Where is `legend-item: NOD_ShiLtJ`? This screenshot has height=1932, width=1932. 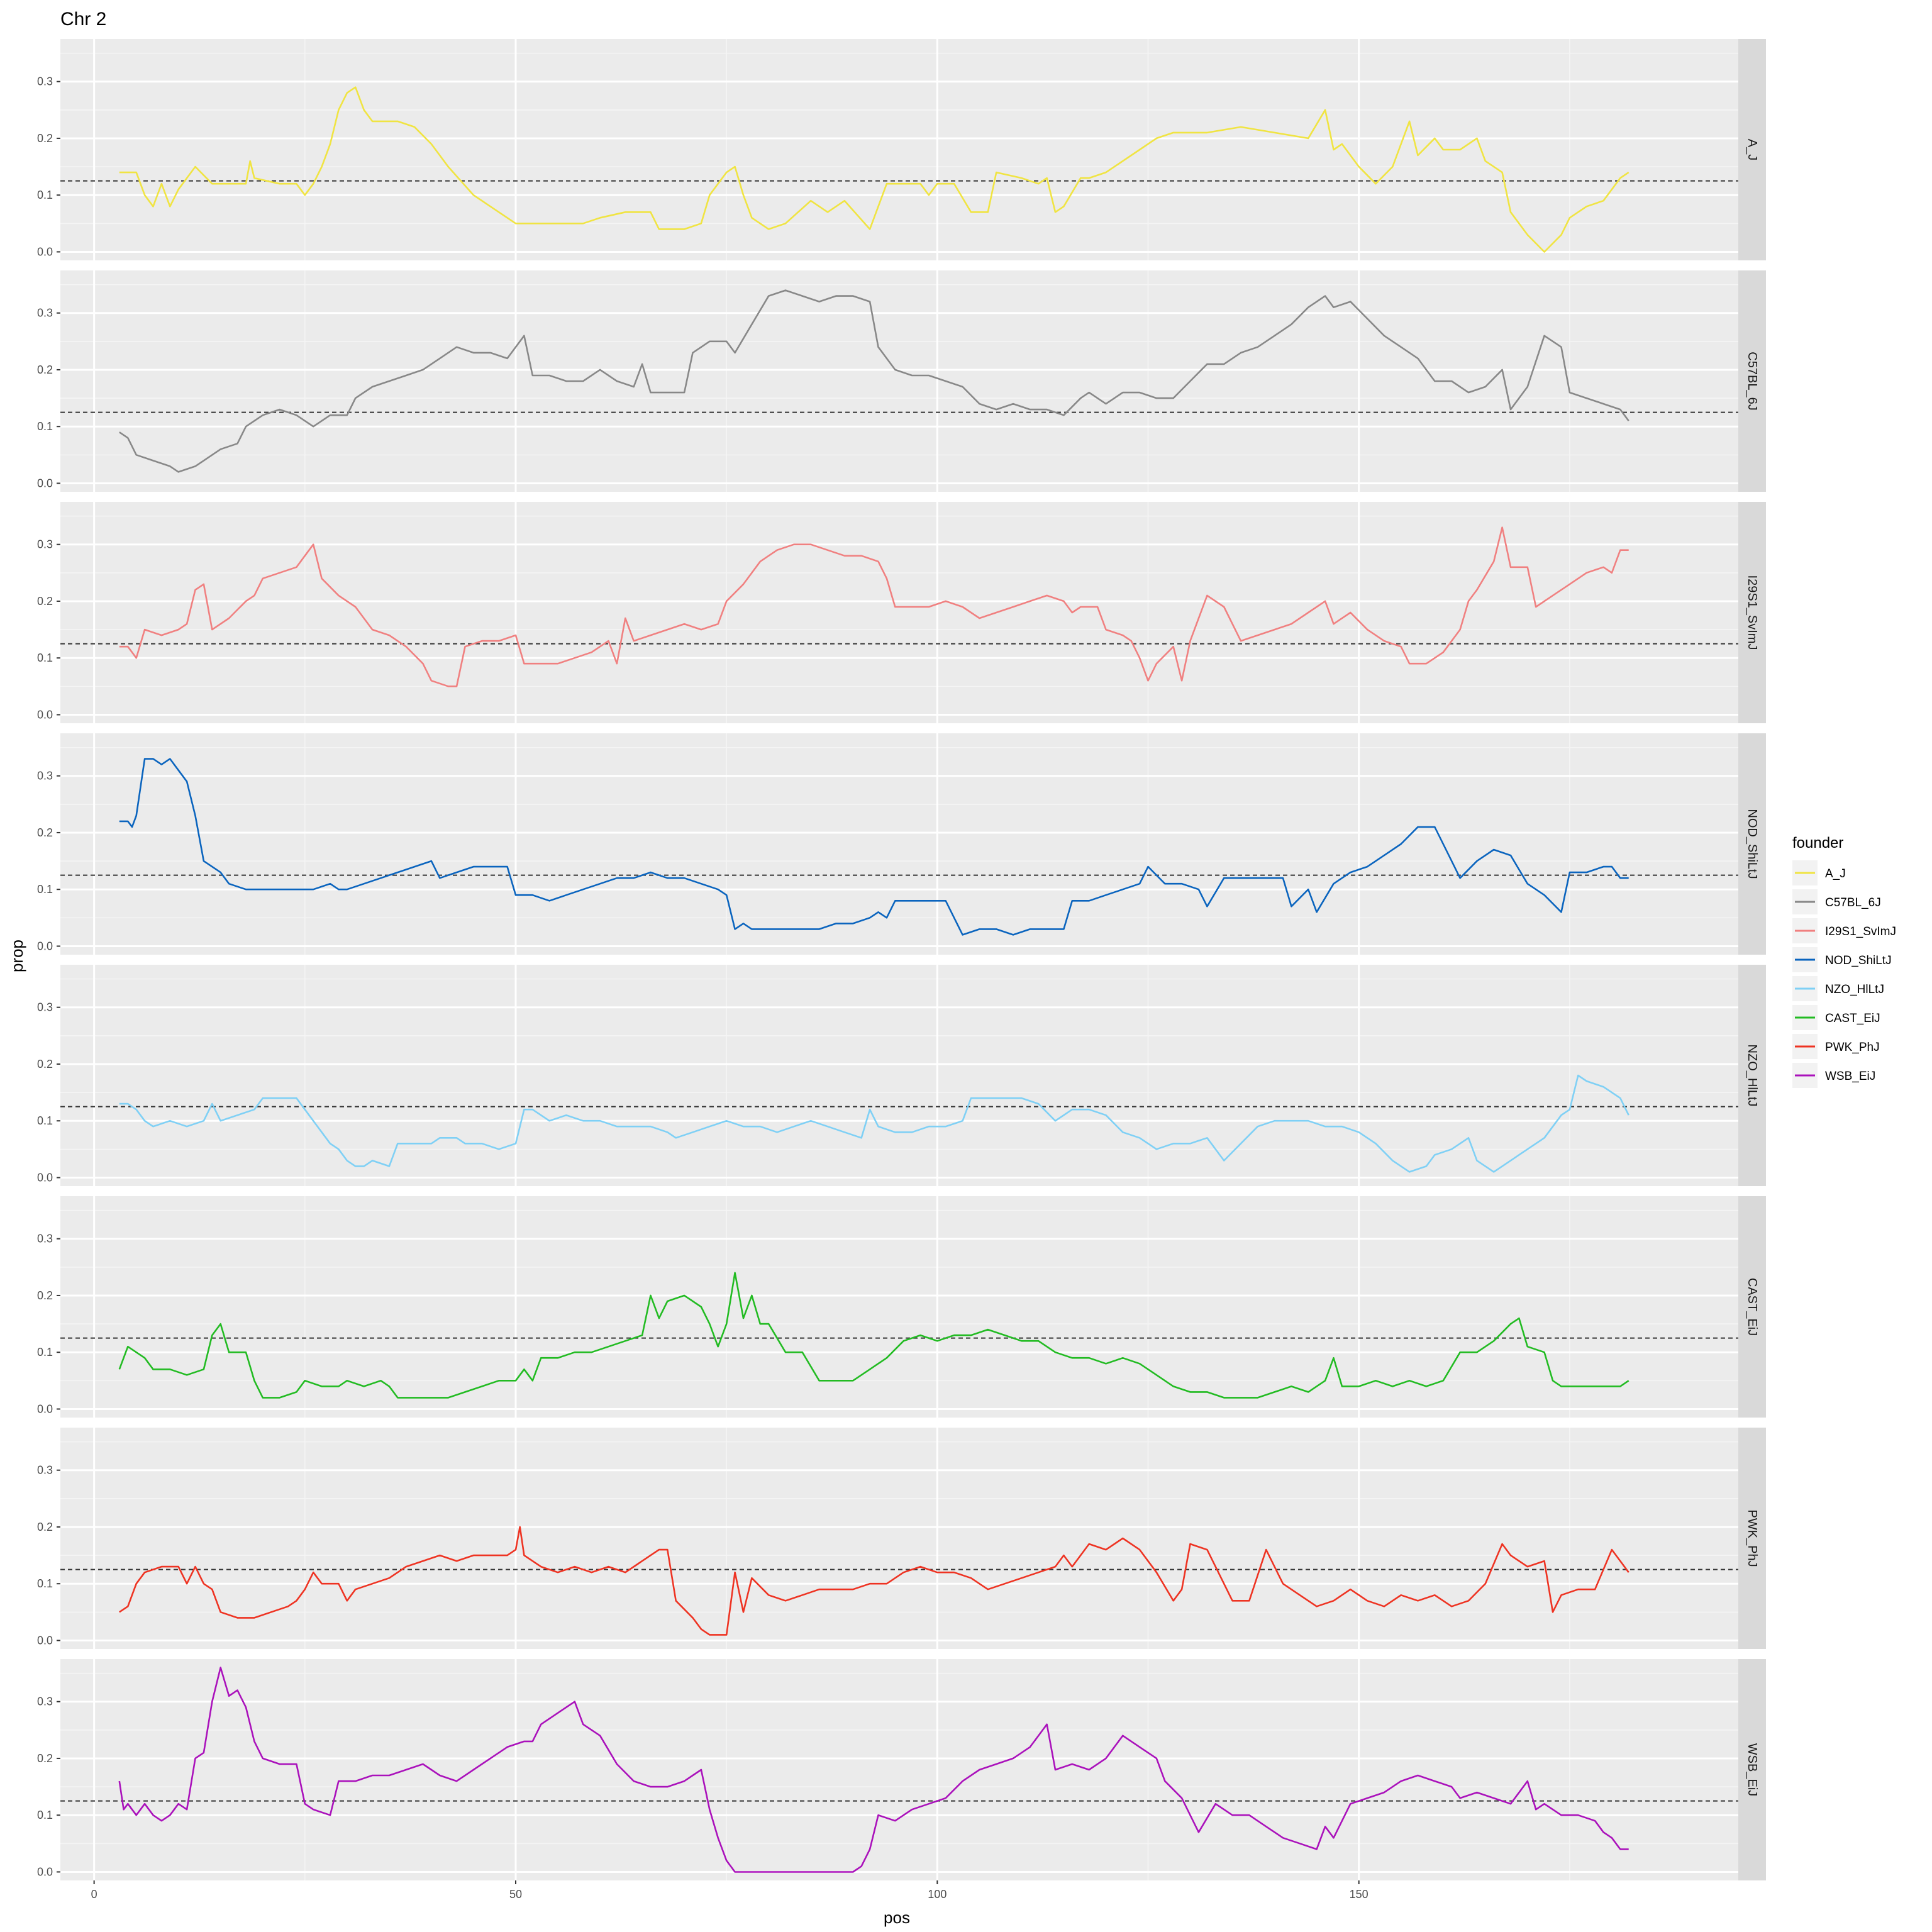
legend-item: NOD_ShiLtJ is located at coordinates (1842, 959).